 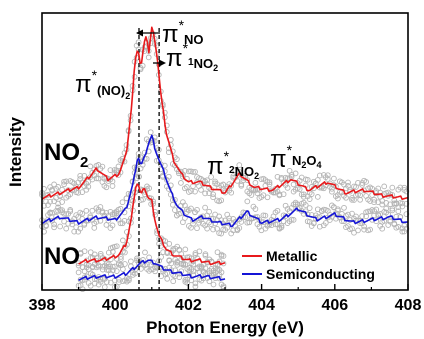 I want to click on annotation-pi-no: π*NO, so click(x=183, y=32).